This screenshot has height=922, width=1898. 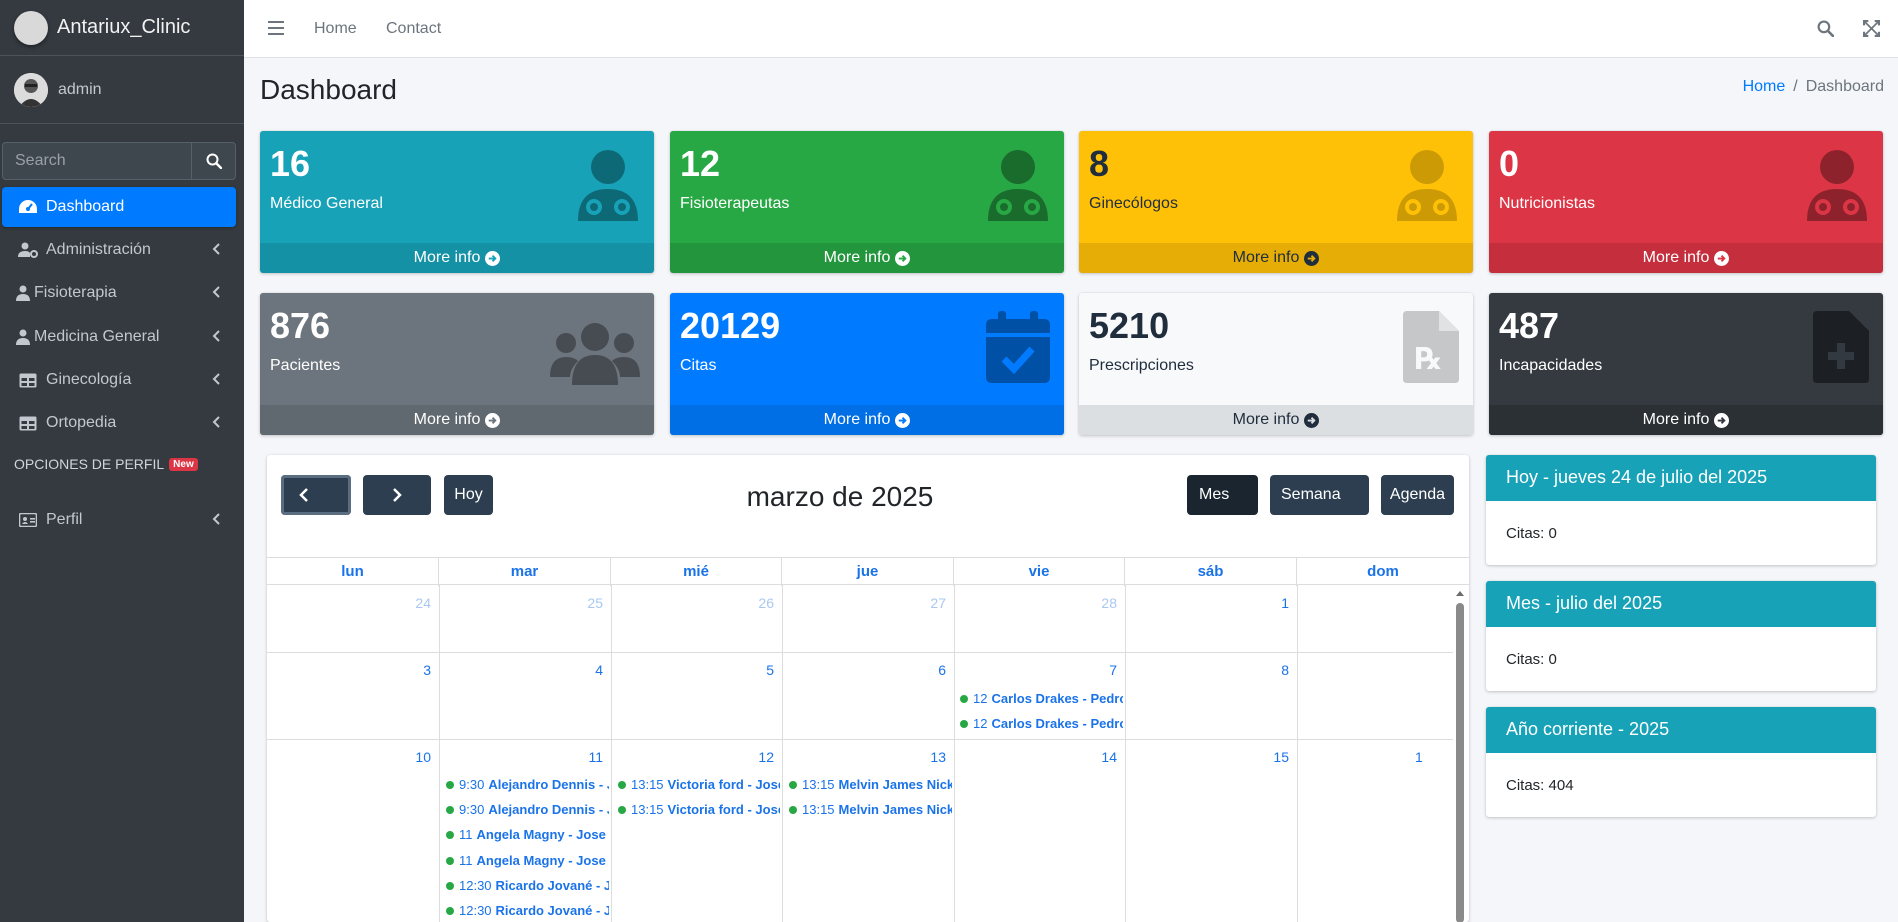 I want to click on day-header: jue, so click(x=868, y=572).